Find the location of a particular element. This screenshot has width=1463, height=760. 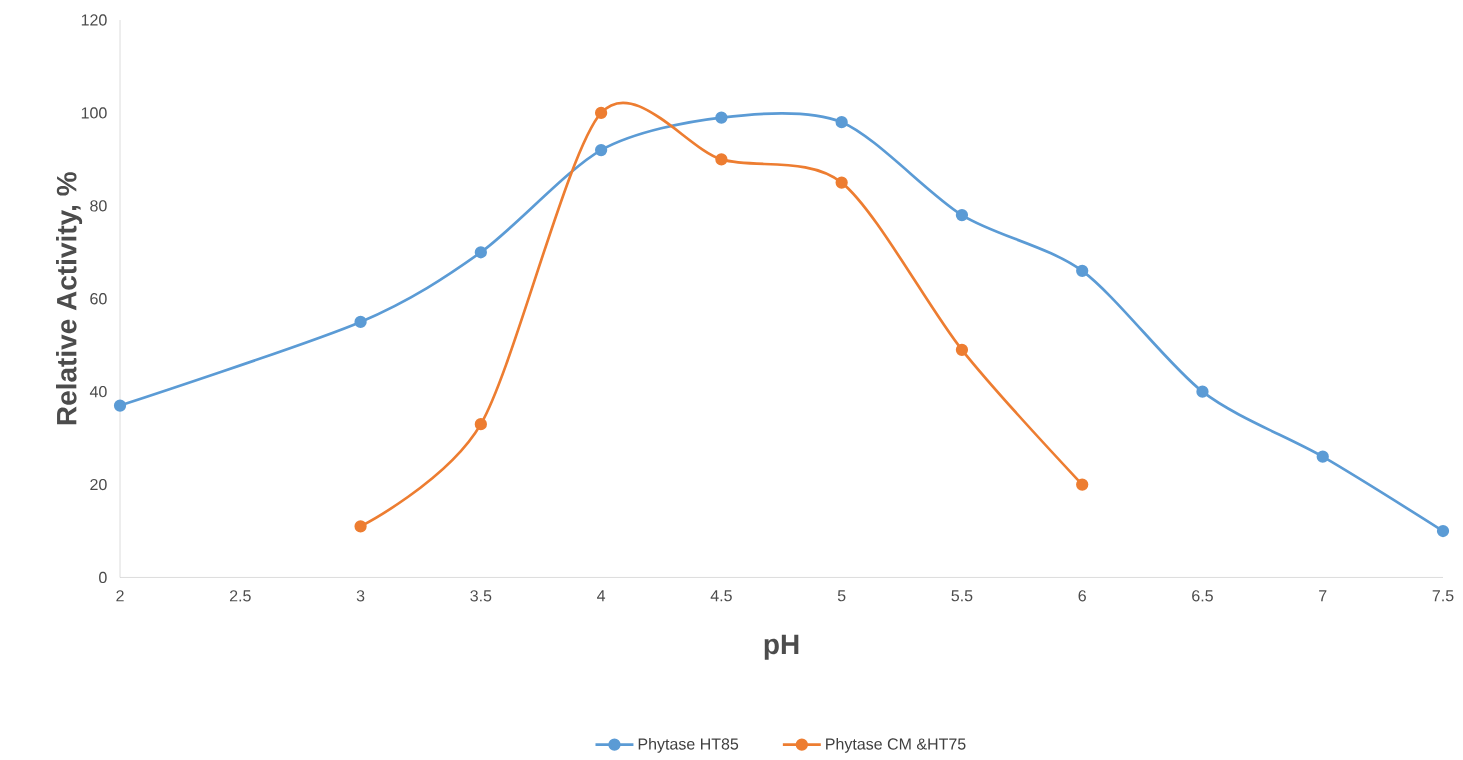

x-tick-label: 4 is located at coordinates (601, 596).